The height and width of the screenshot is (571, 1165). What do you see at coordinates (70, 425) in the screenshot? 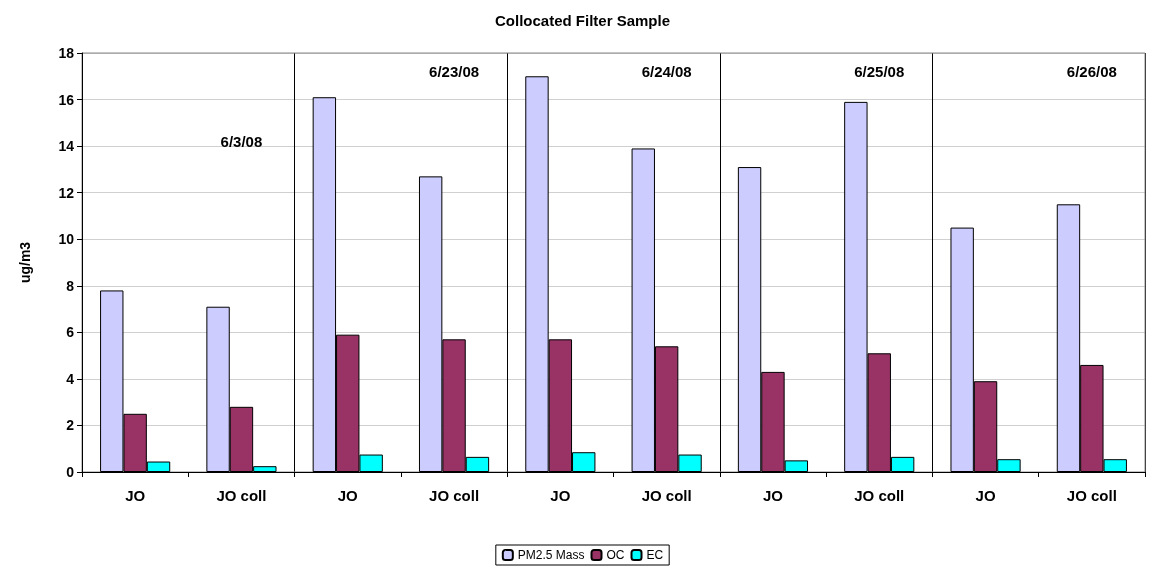
I see `y-tick-label: 2` at bounding box center [70, 425].